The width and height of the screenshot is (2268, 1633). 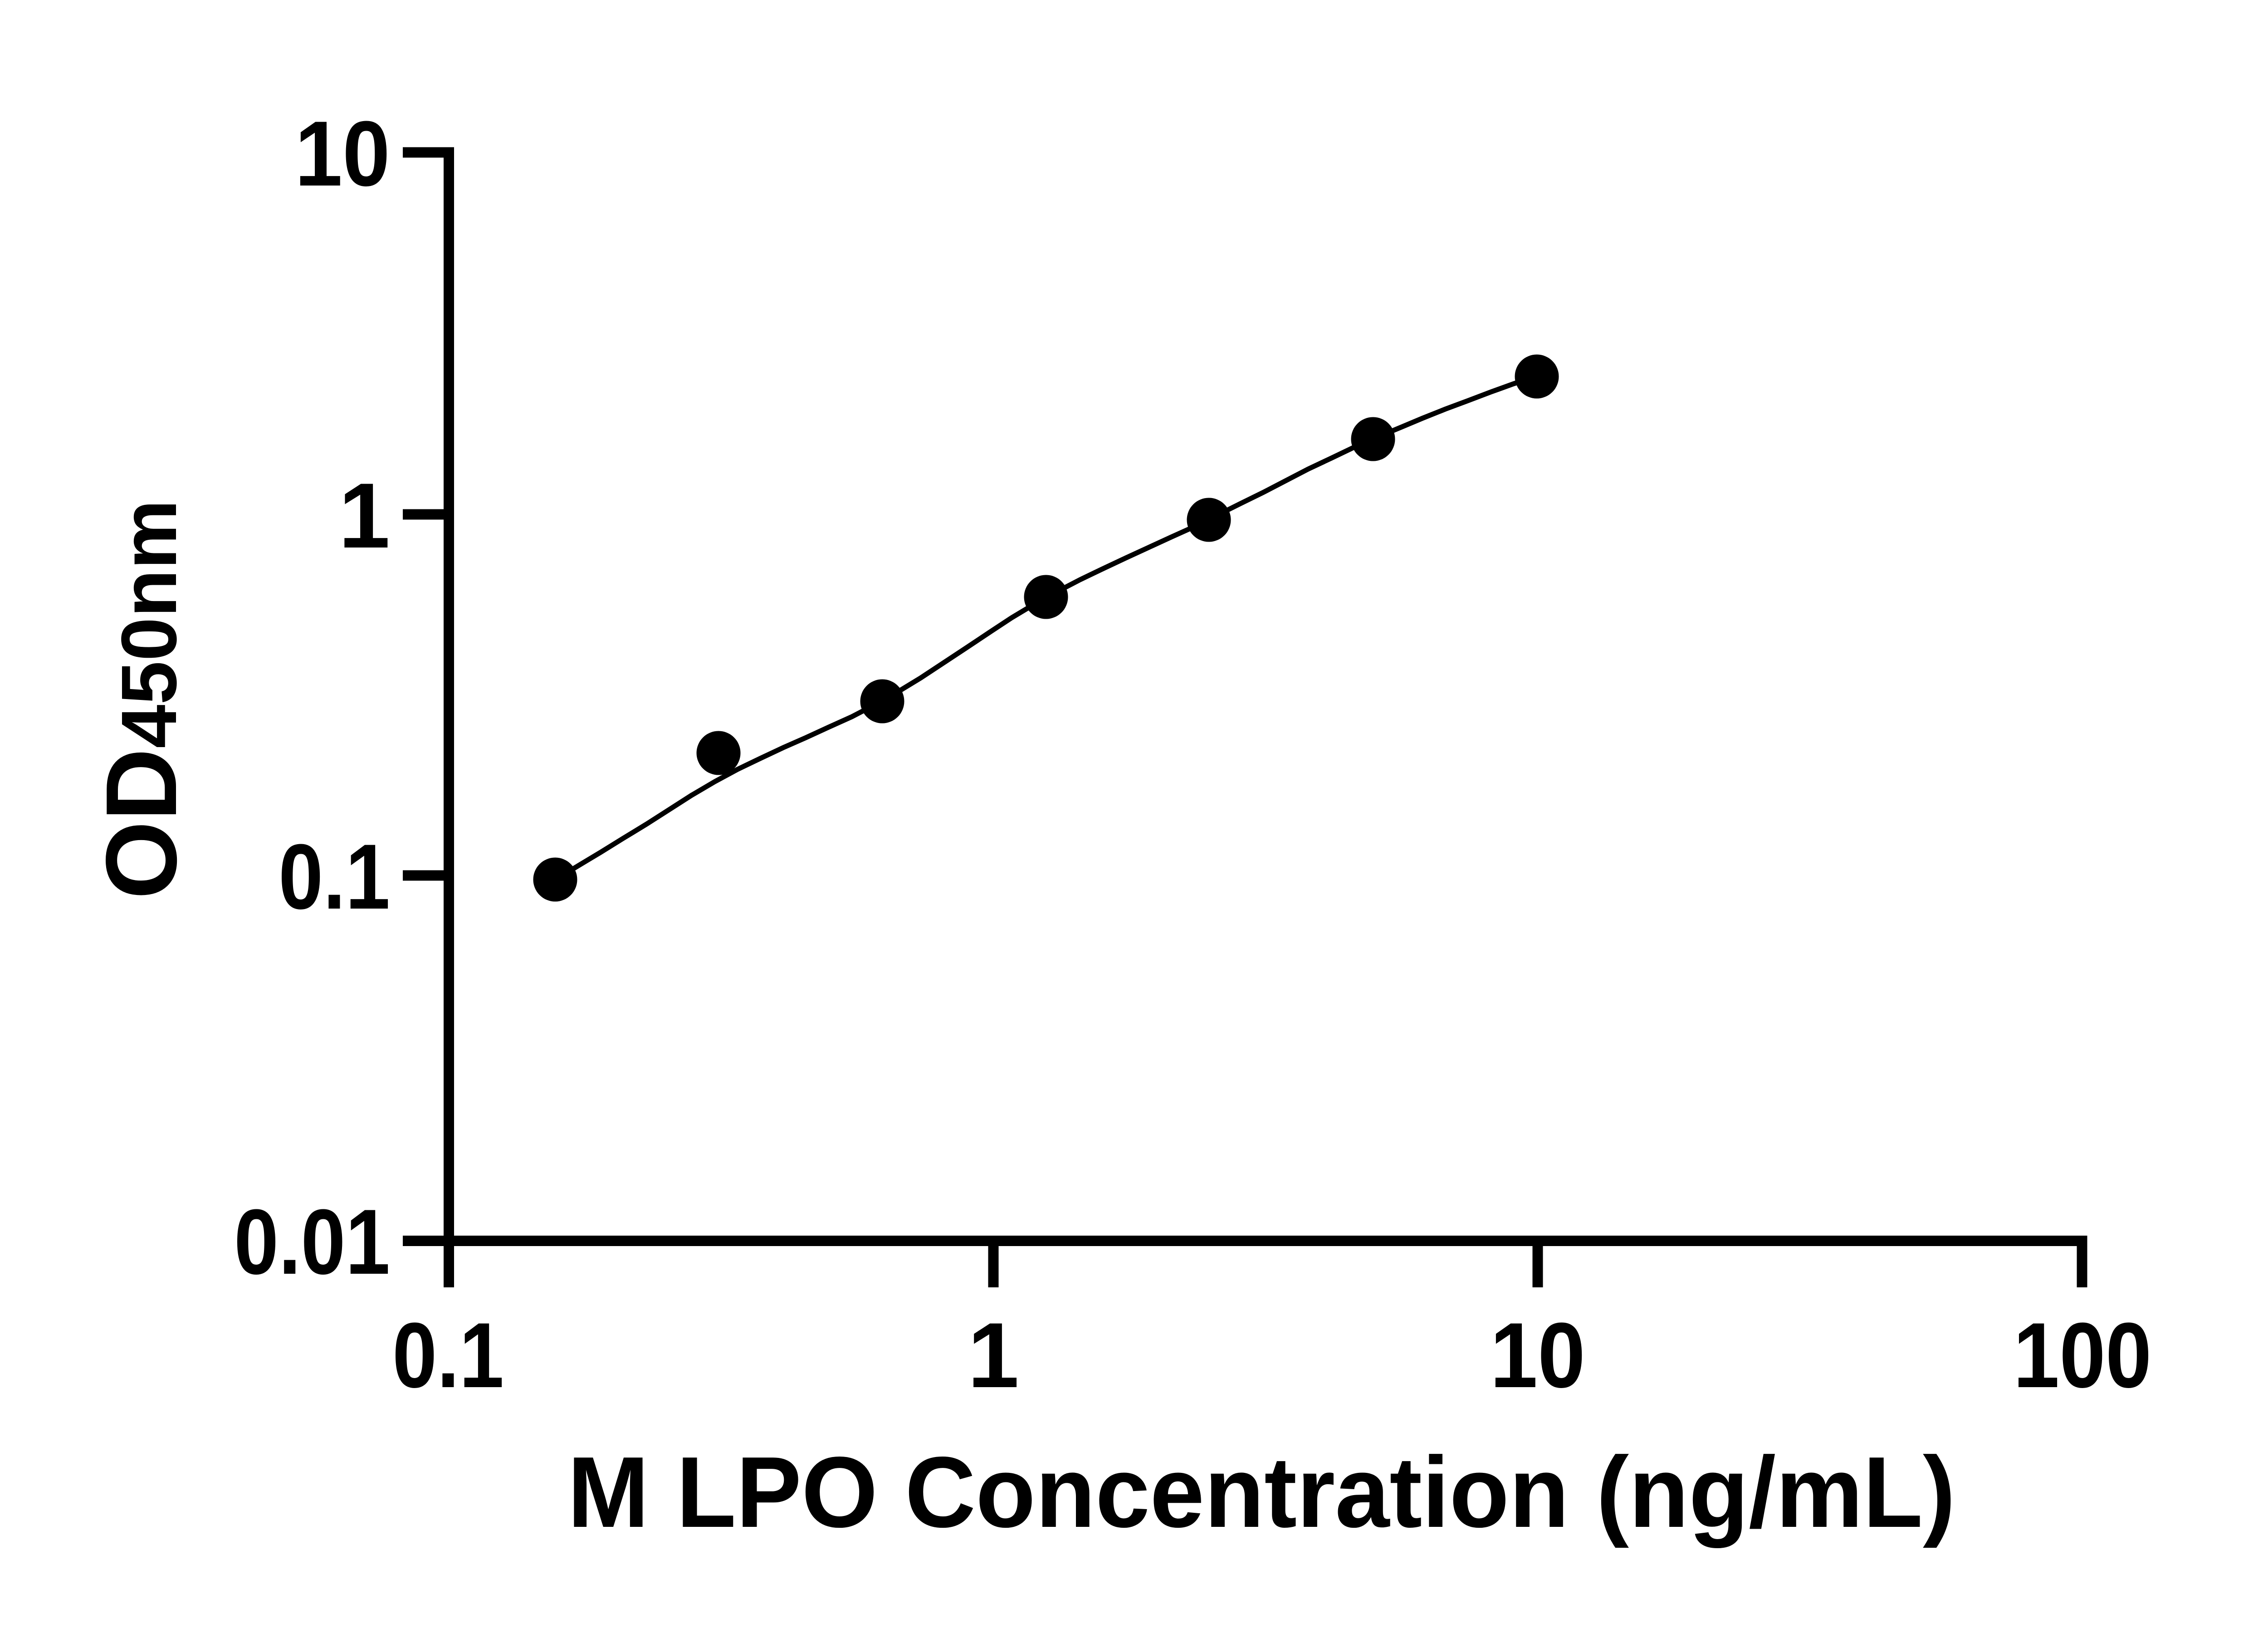 I want to click on svg-text: 100, so click(x=2083, y=1355).